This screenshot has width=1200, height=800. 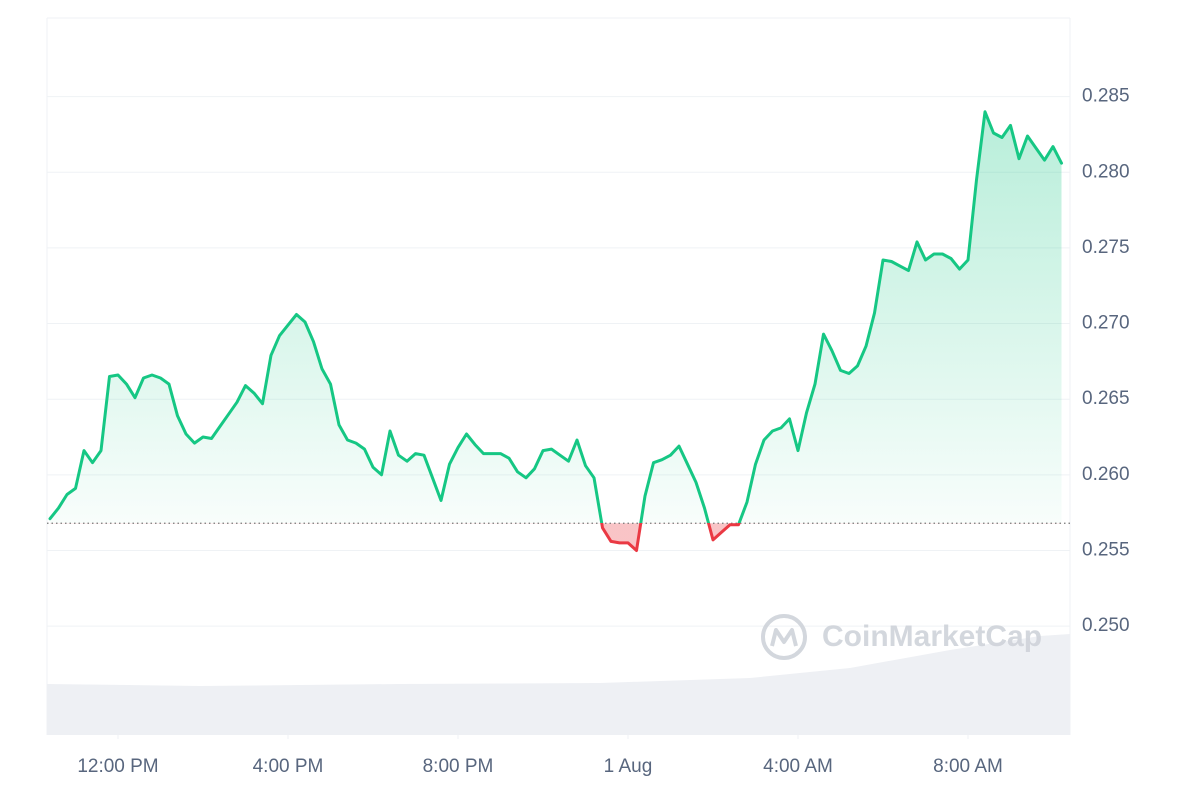 What do you see at coordinates (968, 766) in the screenshot?
I see `x-tick-label: 8:00 AM` at bounding box center [968, 766].